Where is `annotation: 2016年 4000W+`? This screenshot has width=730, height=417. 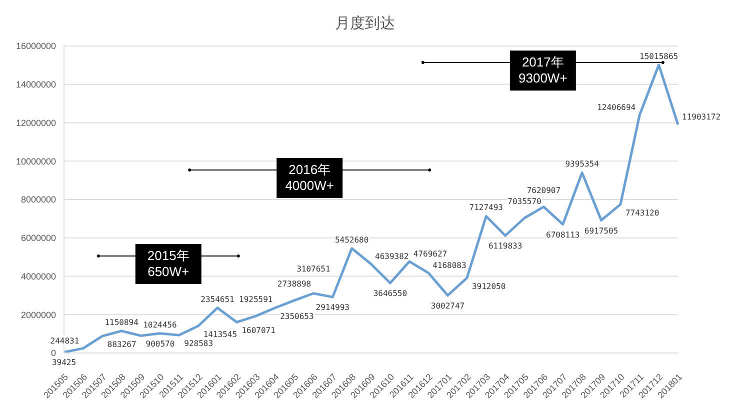
annotation: 2016年 4000W+ is located at coordinates (309, 178).